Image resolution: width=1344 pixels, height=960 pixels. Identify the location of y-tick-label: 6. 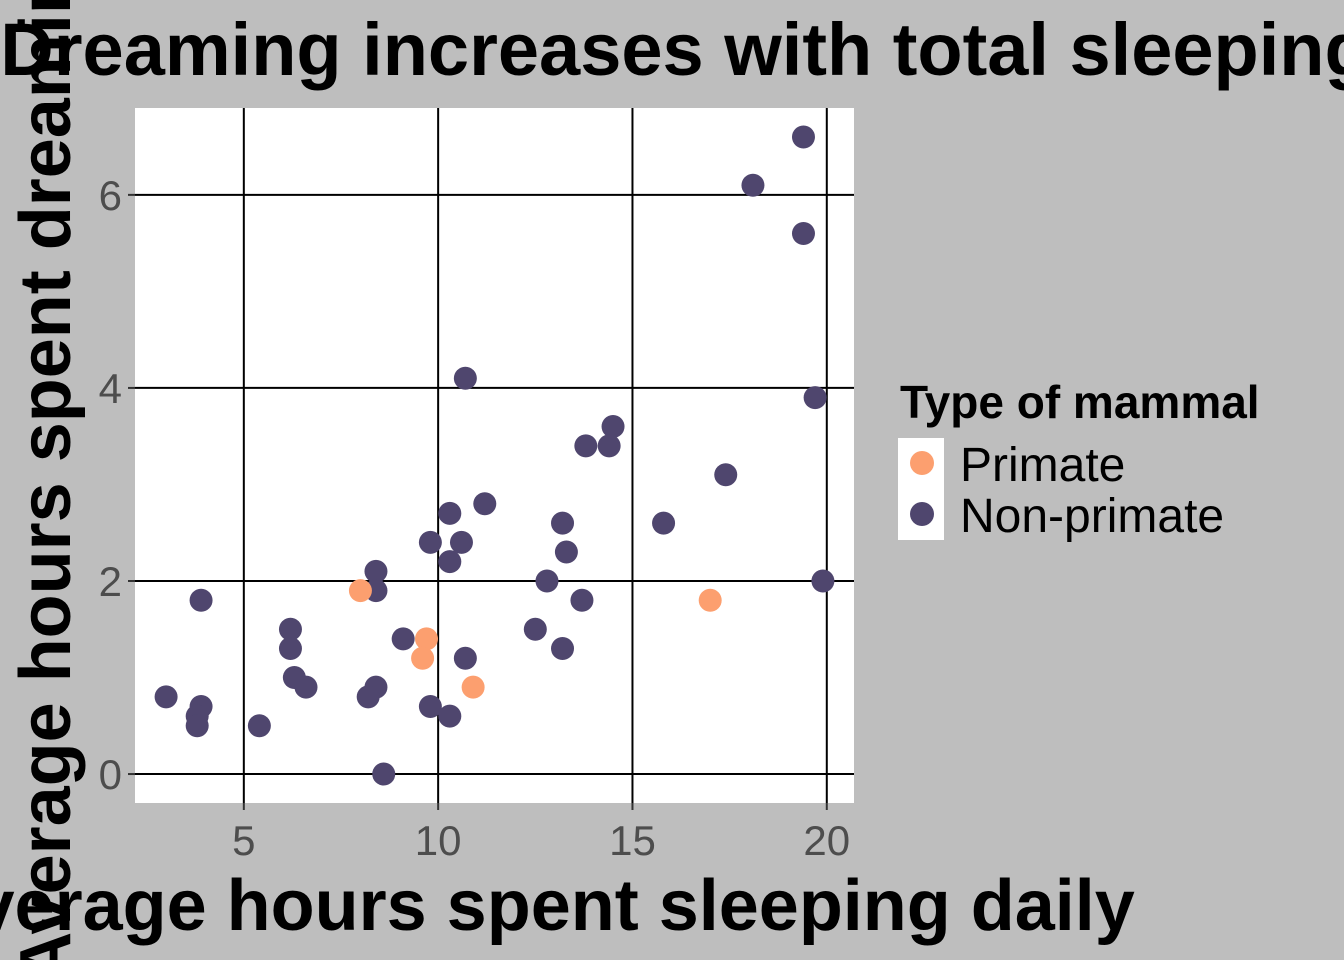
(110, 195).